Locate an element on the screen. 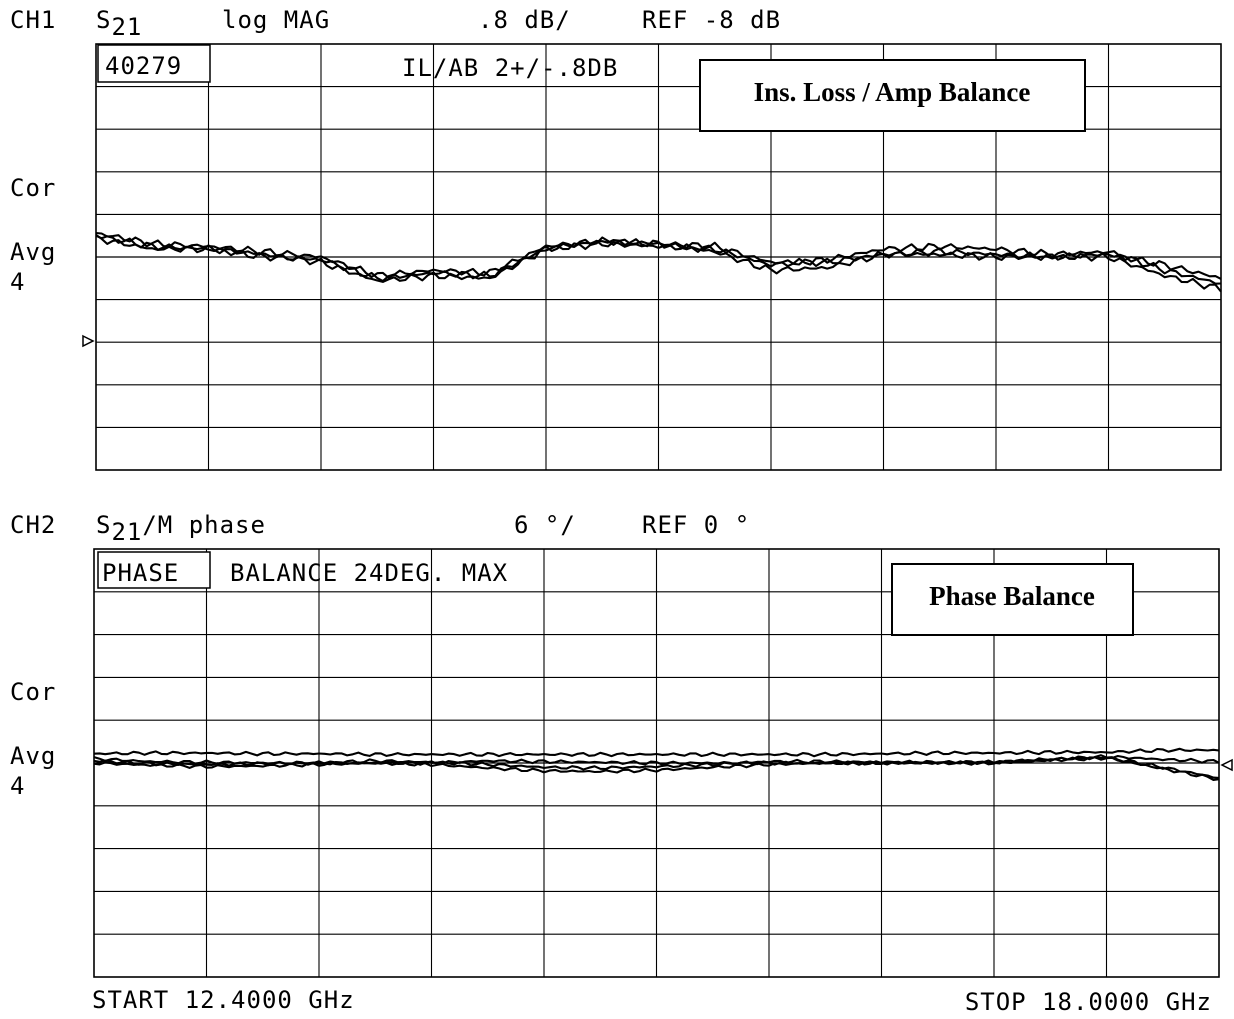 The image size is (1234, 1019). ch2-ref-marker-icon is located at coordinates (1226, 765).